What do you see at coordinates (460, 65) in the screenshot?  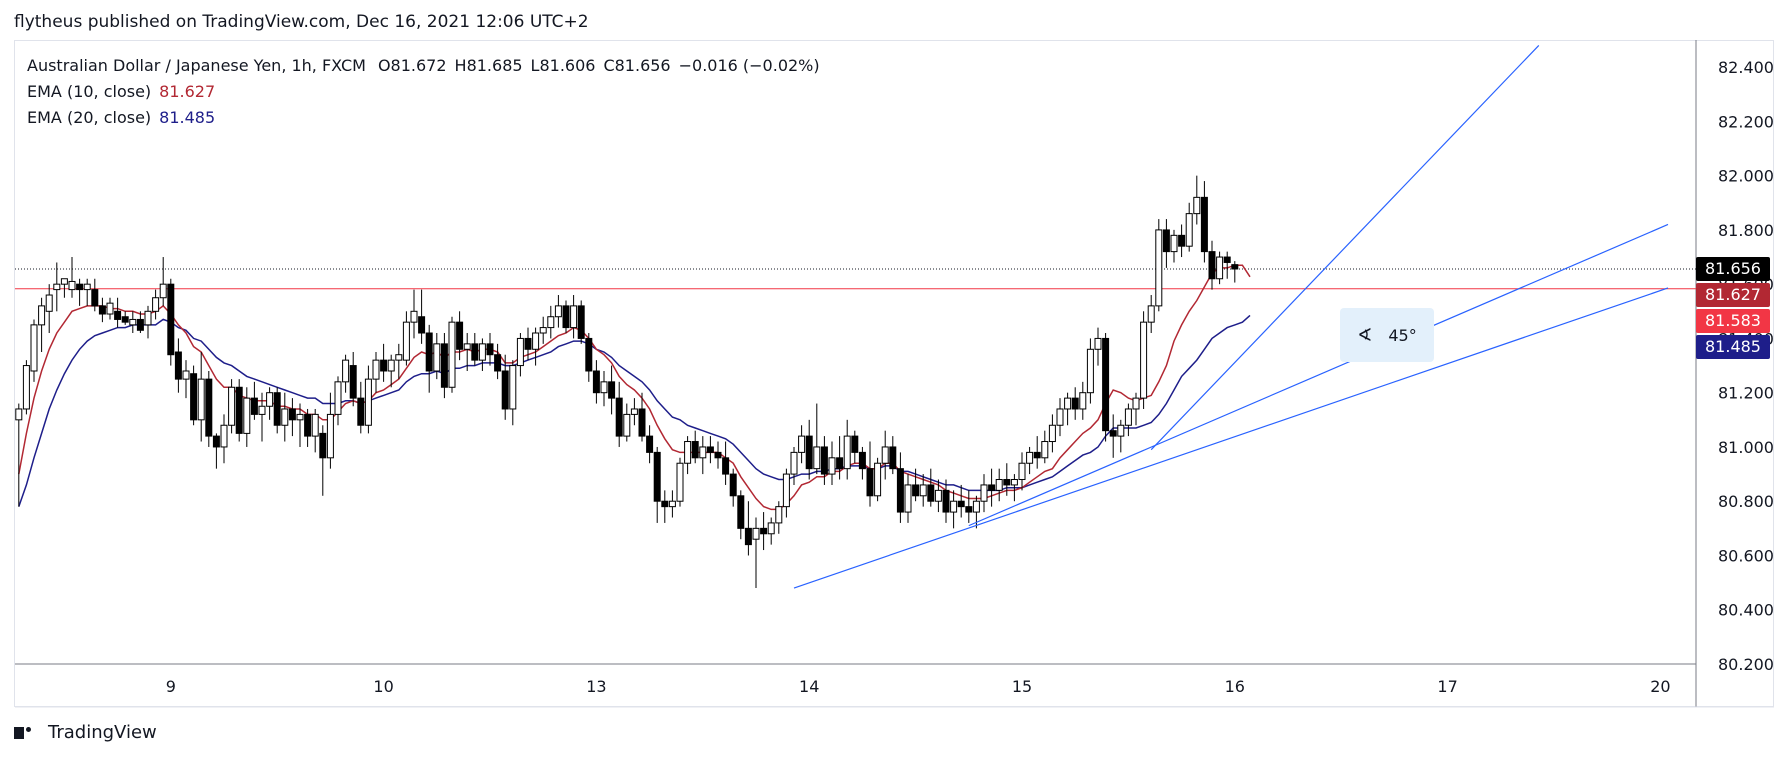 I see `legend-high-key: H` at bounding box center [460, 65].